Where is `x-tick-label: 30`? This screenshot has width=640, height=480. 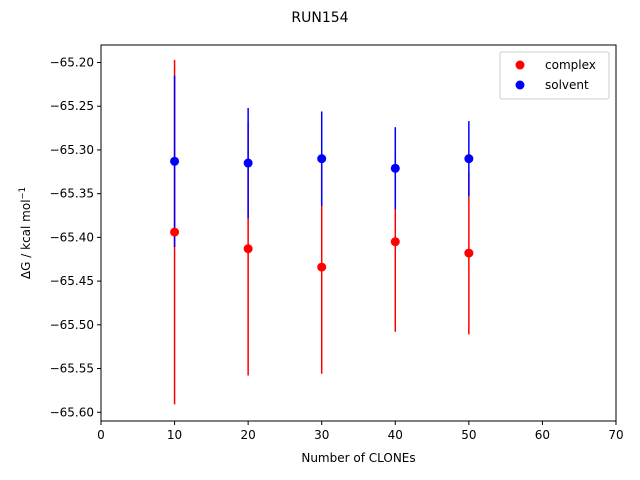 x-tick-label: 30 is located at coordinates (321, 435).